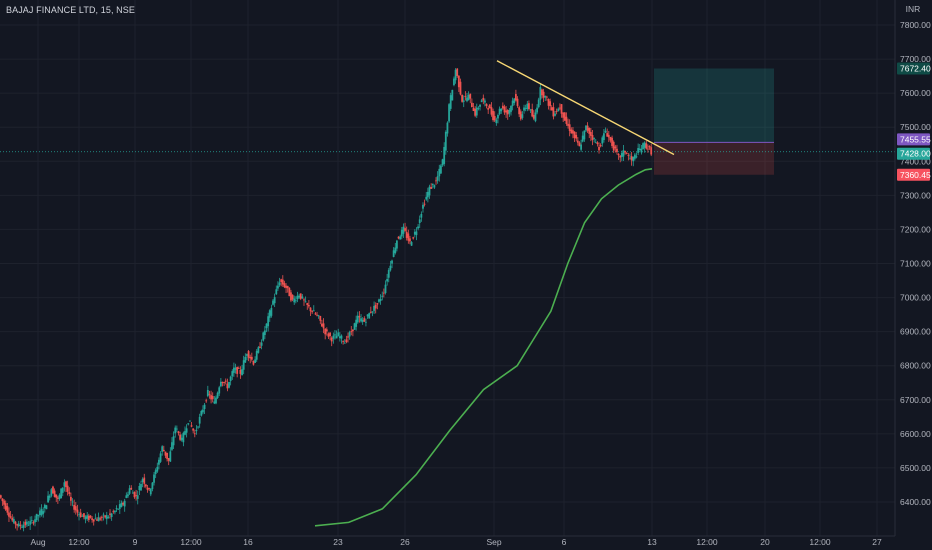  I want to click on x-tick-label: 16, so click(248, 542).